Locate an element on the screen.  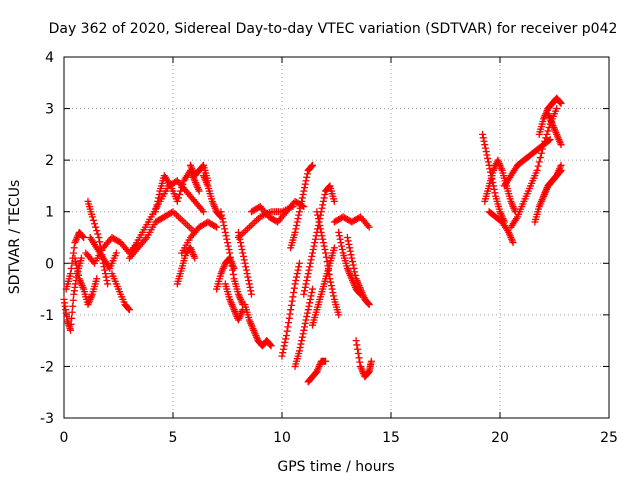
y-tick-labels: -3 -2 -1 0 1 2 3 4 is located at coordinates (47, 238).